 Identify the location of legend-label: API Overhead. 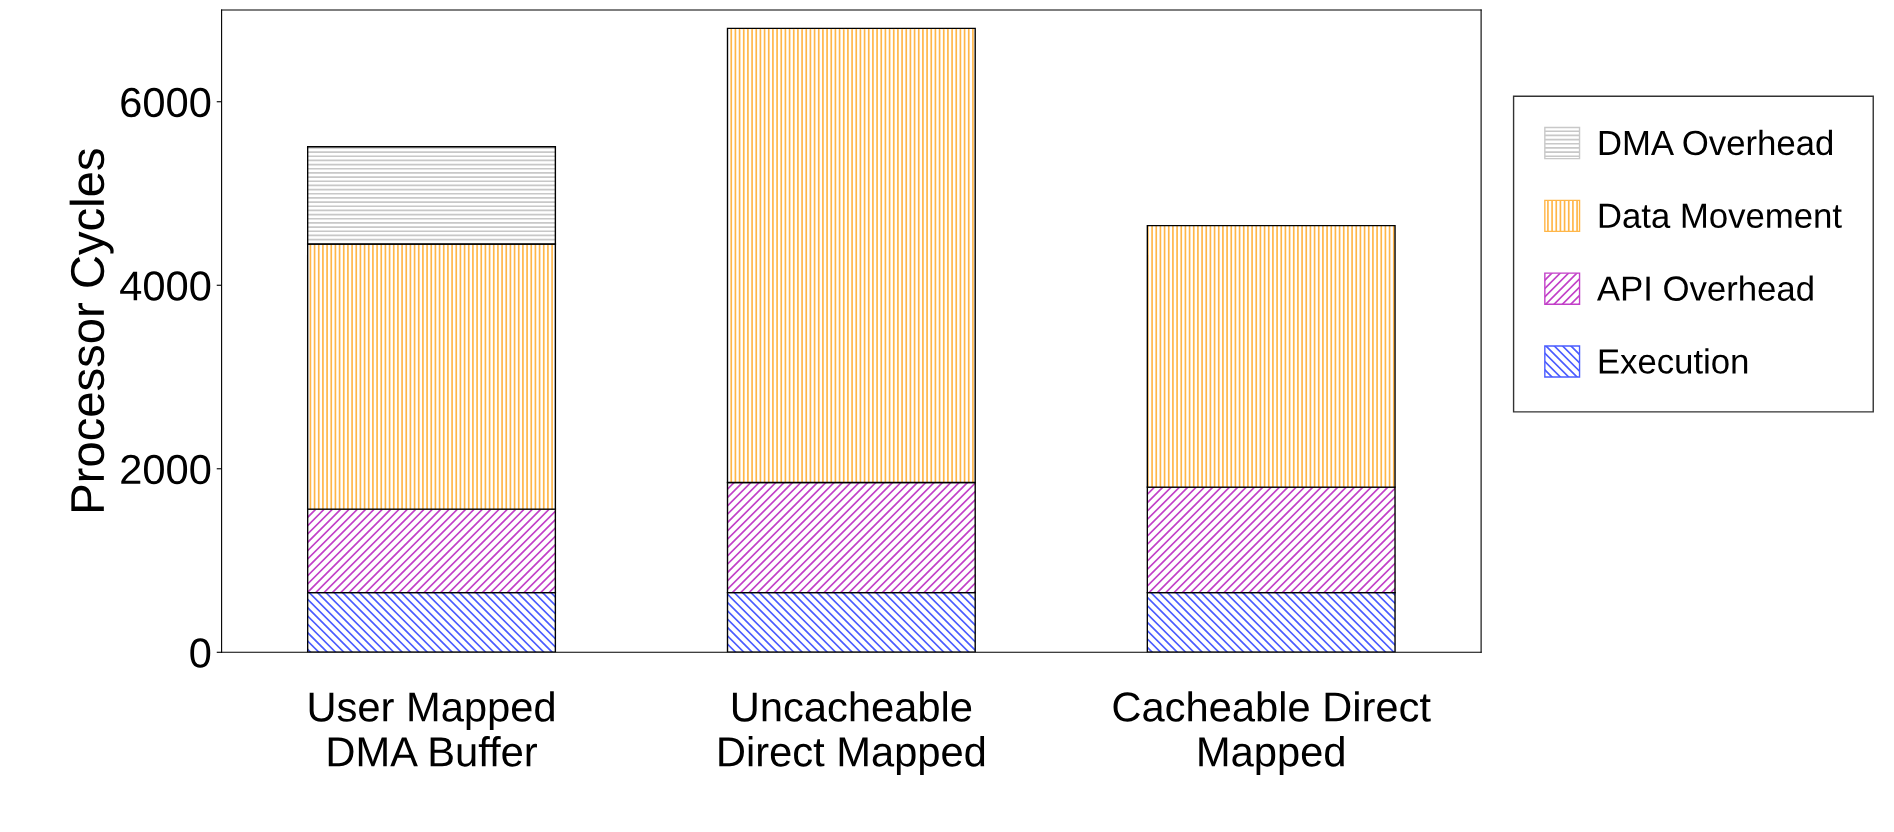
(1704, 288).